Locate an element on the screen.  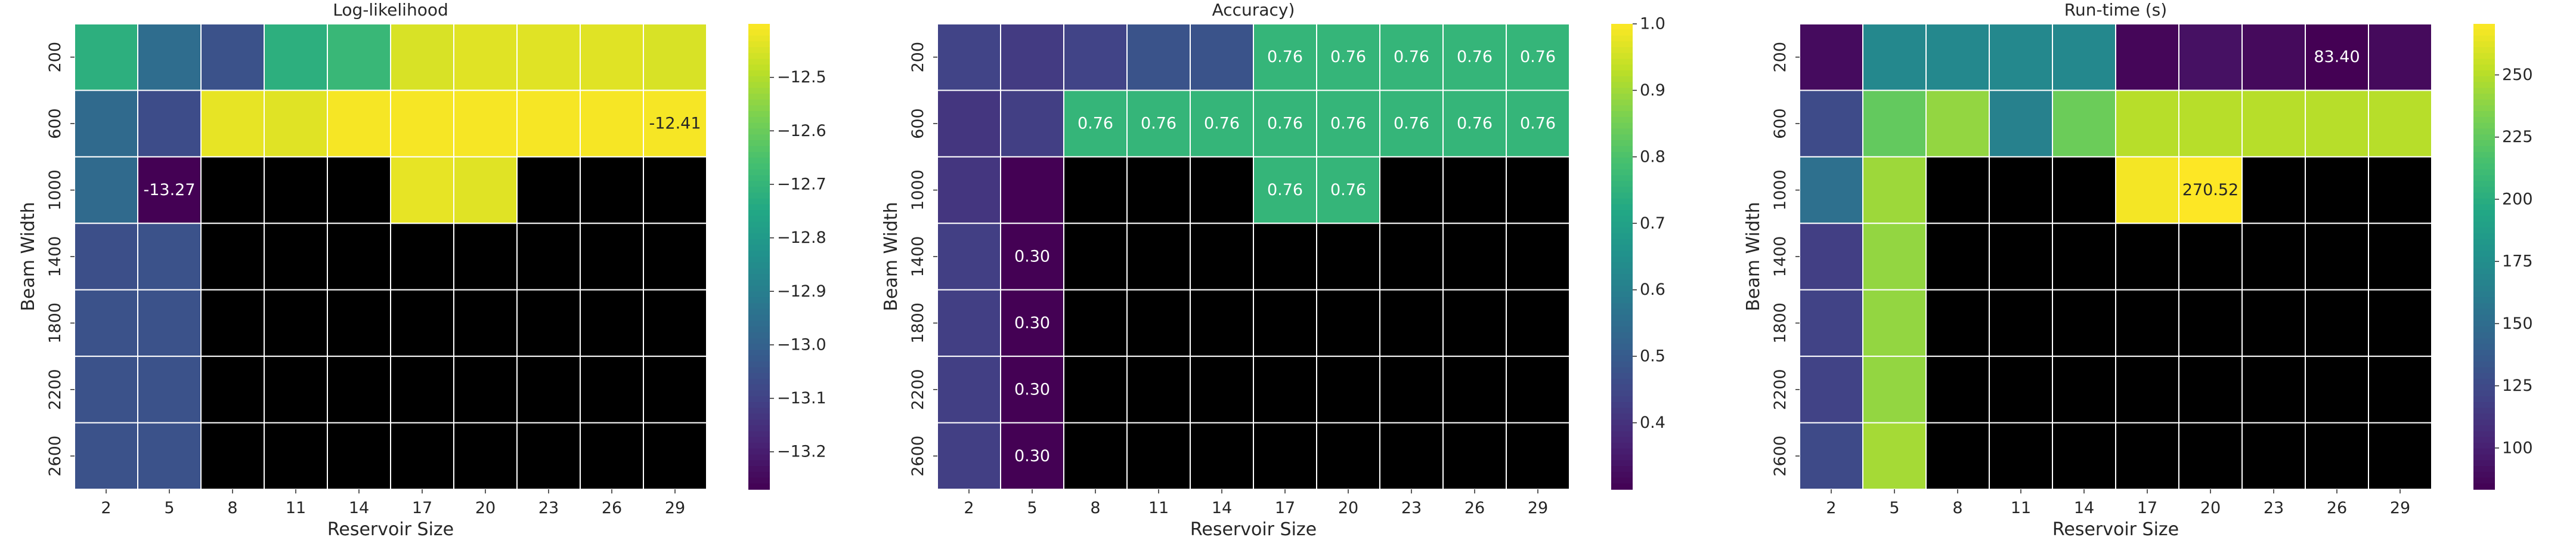
x-tick-label: 8 is located at coordinates (1957, 508).